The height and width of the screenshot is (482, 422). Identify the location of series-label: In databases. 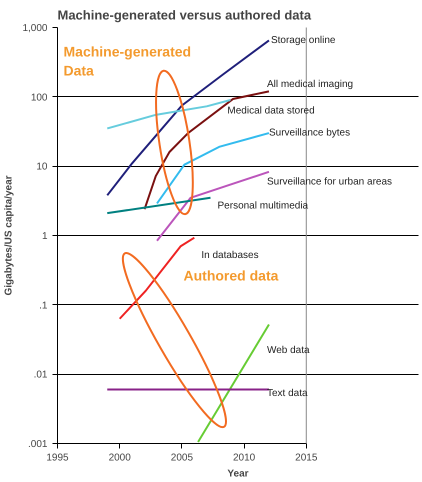
(230, 256).